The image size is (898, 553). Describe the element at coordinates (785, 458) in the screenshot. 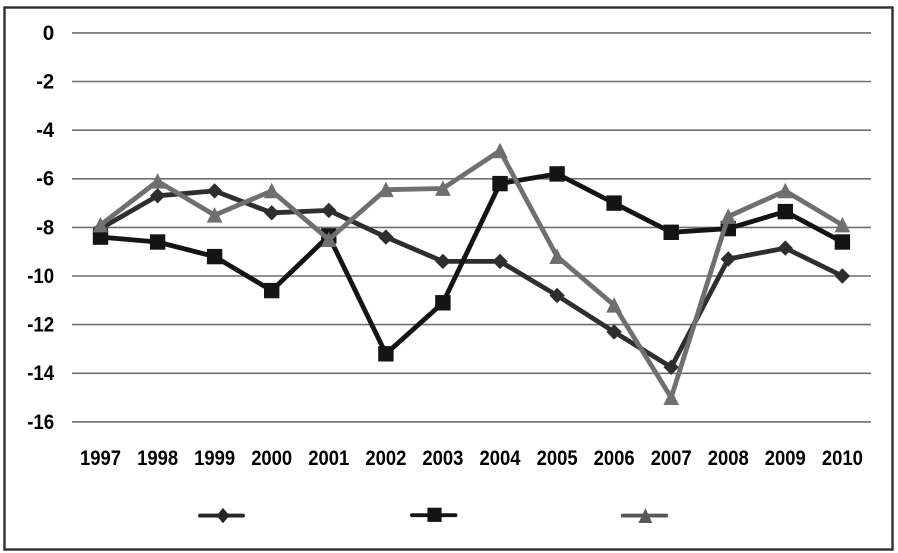

I see `svg-text: 2009` at that location.